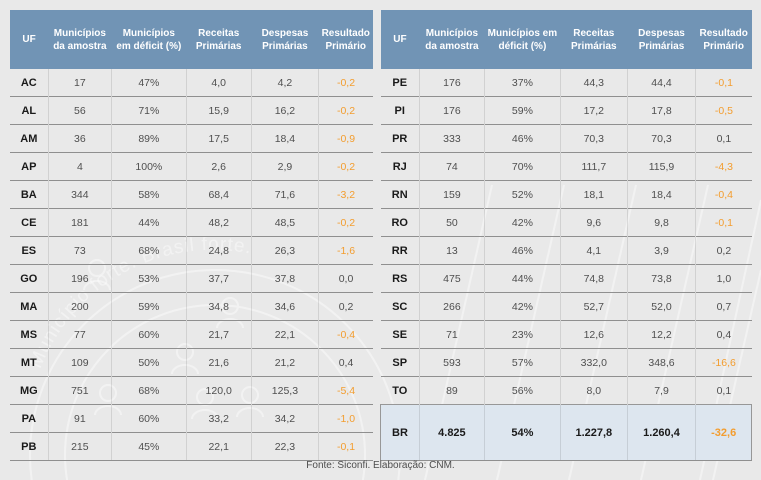  What do you see at coordinates (400, 166) in the screenshot?
I see `cell-uf: RJ` at bounding box center [400, 166].